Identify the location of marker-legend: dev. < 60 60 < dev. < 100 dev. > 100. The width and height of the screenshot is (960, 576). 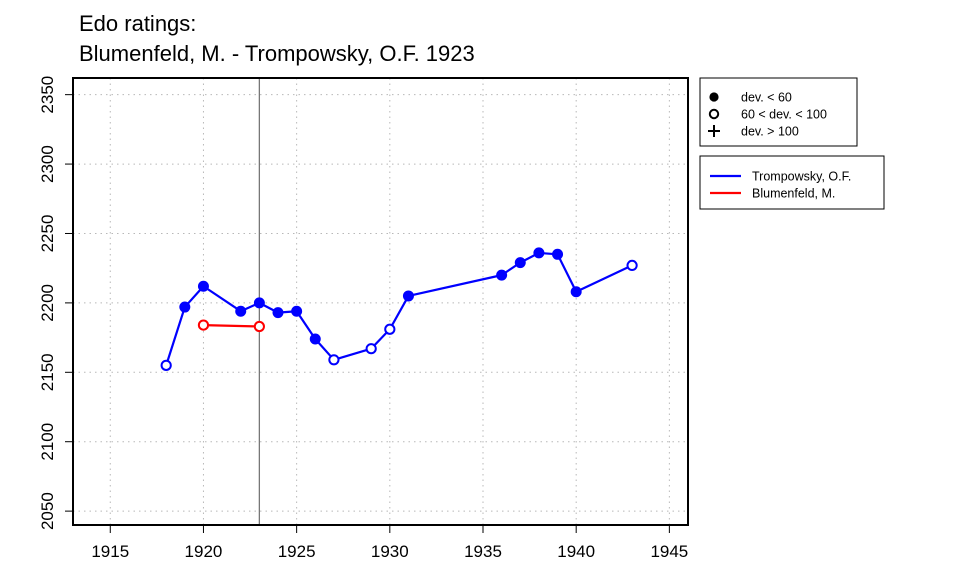
(778, 112).